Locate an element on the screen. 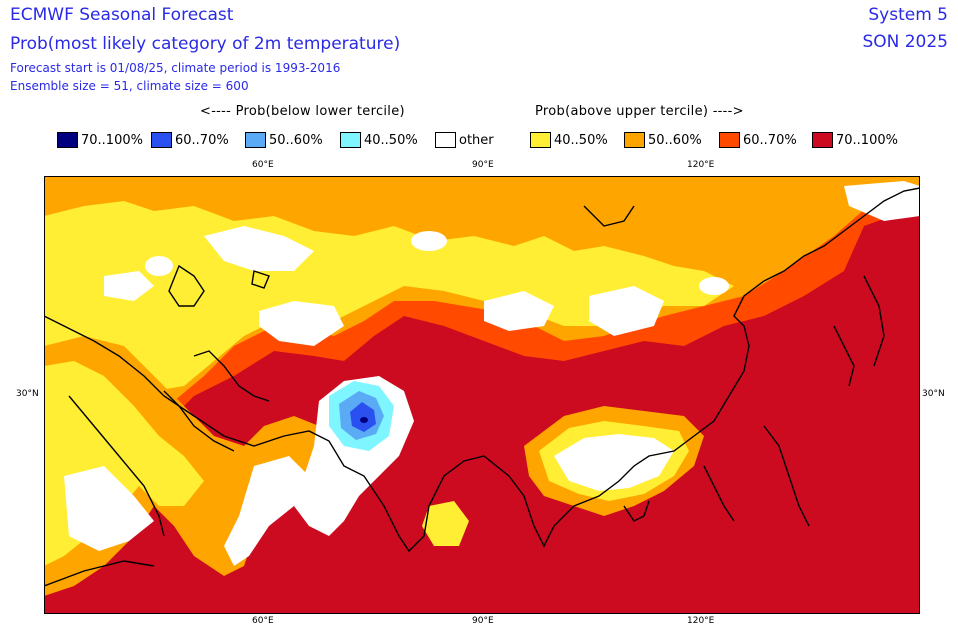  top-tick-90e: 90°E is located at coordinates (483, 165).